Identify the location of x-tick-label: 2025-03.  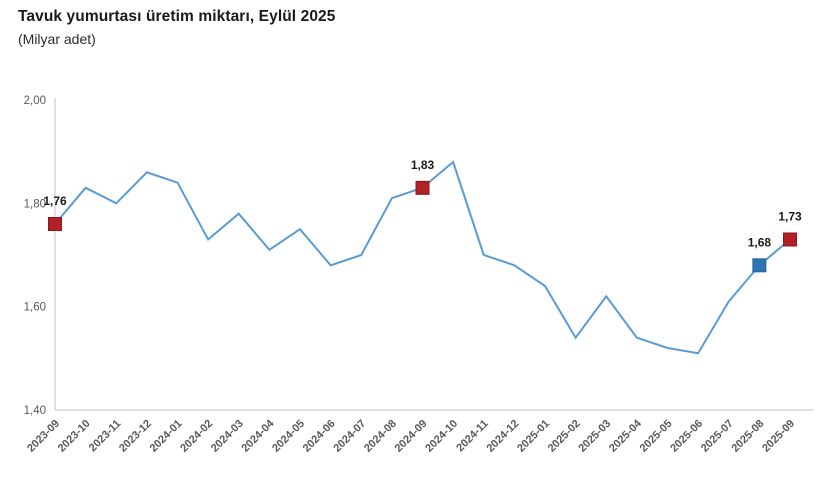
(594, 436).